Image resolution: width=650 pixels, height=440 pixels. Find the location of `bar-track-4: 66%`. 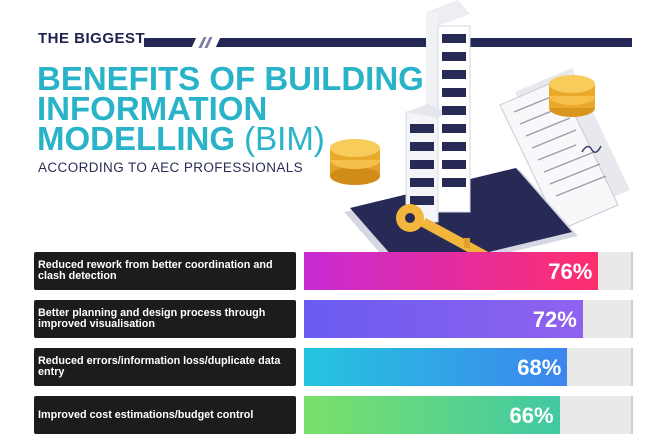

bar-track-4: 66% is located at coordinates (468, 415).